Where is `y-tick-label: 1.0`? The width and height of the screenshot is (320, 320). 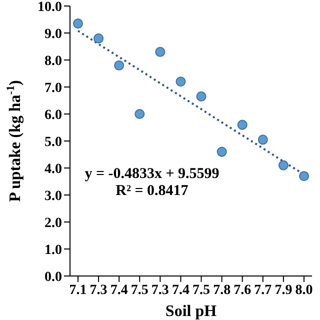
y-tick-label: 1.0 is located at coordinates (53, 250).